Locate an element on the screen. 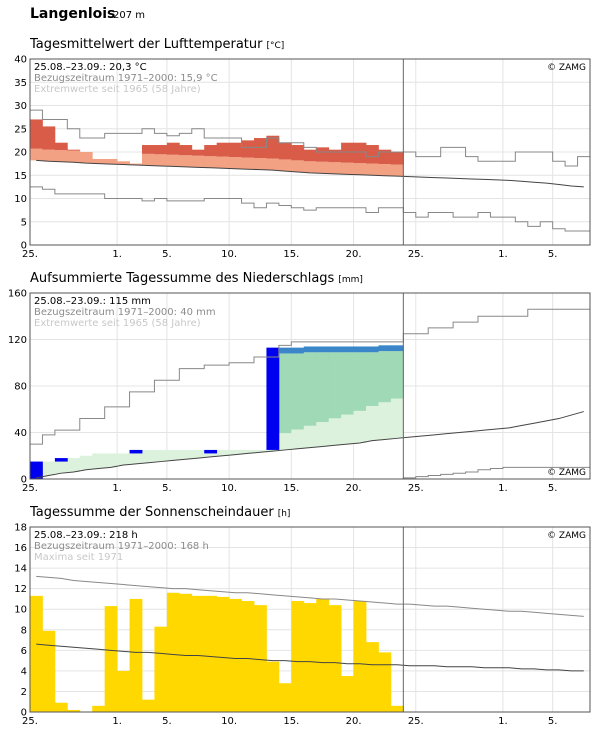  y-tick-label: 10 is located at coordinates (20, 610).